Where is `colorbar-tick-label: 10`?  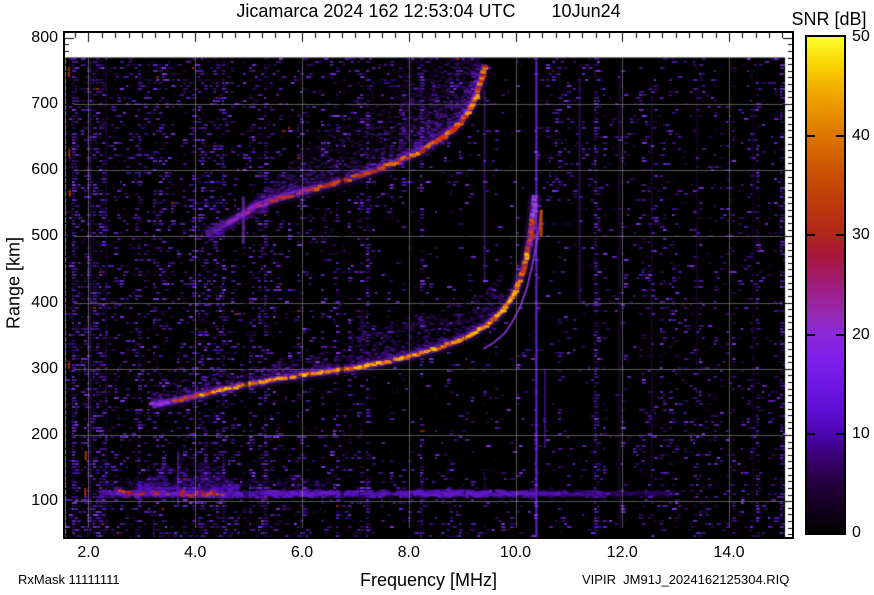
colorbar-tick-label: 10 is located at coordinates (861, 433).